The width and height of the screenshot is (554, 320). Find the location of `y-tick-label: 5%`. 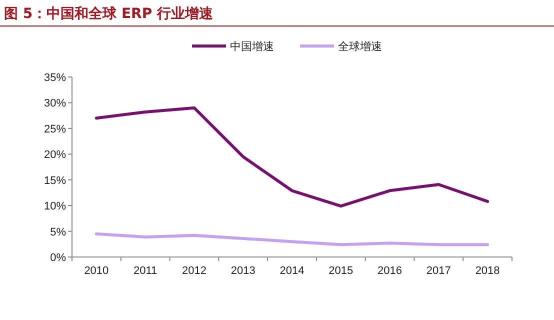

y-tick-label: 5% is located at coordinates (58, 232).